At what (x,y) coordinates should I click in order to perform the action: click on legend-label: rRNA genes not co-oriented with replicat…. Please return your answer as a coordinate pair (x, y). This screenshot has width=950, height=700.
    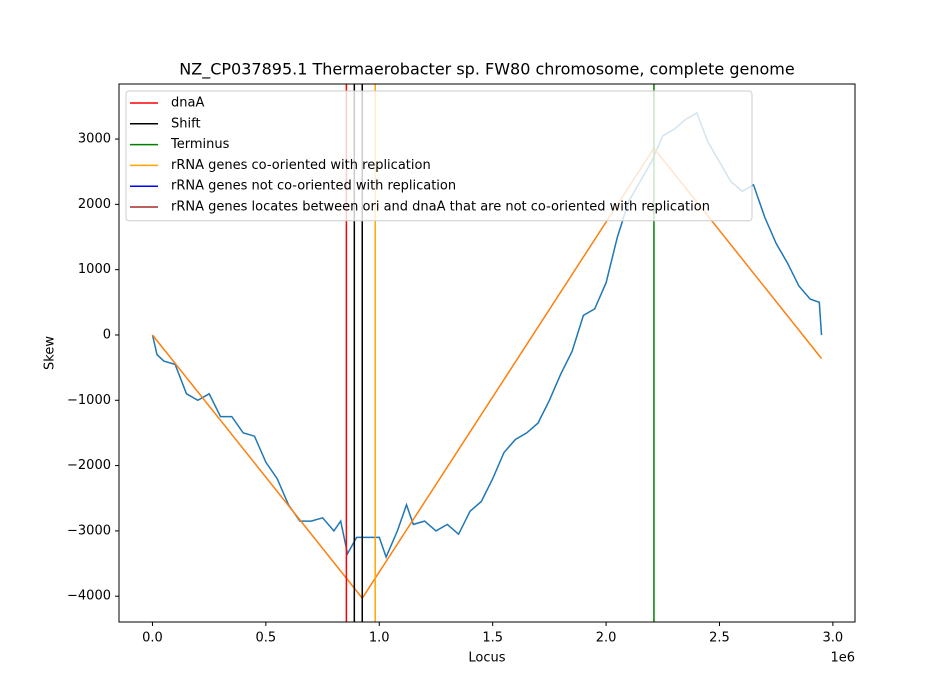
    Looking at the image, I should click on (313, 186).